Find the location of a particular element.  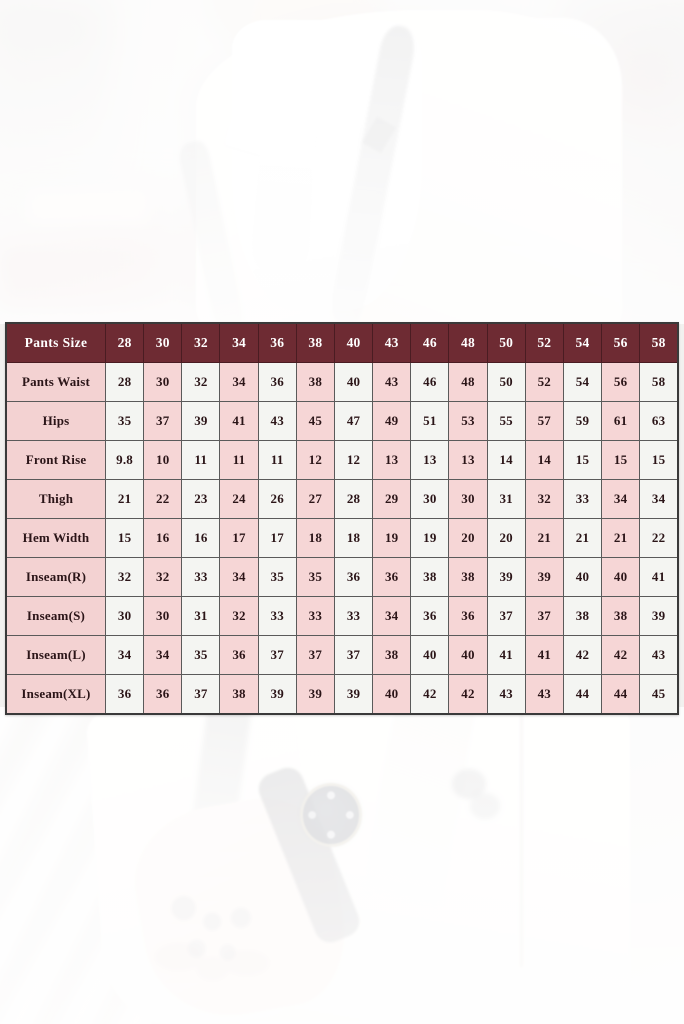

header-row: Pants Size 28 30 32 34 36 38 40 43 46 48 50 52 54 56 58 is located at coordinates (342, 342).